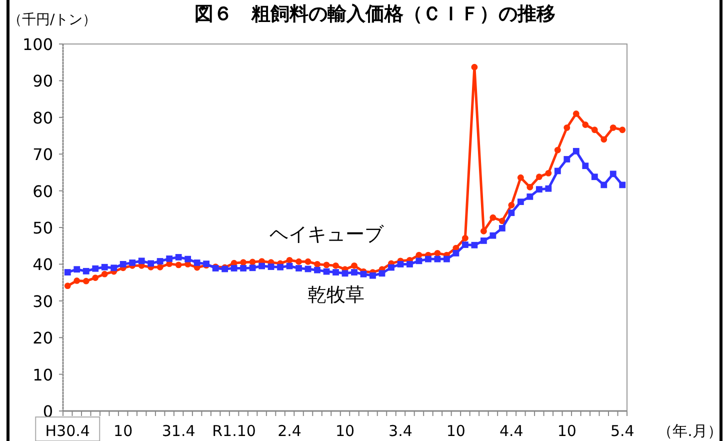 The width and height of the screenshot is (728, 441). I want to click on x-tick-label: 31.4, so click(179, 431).